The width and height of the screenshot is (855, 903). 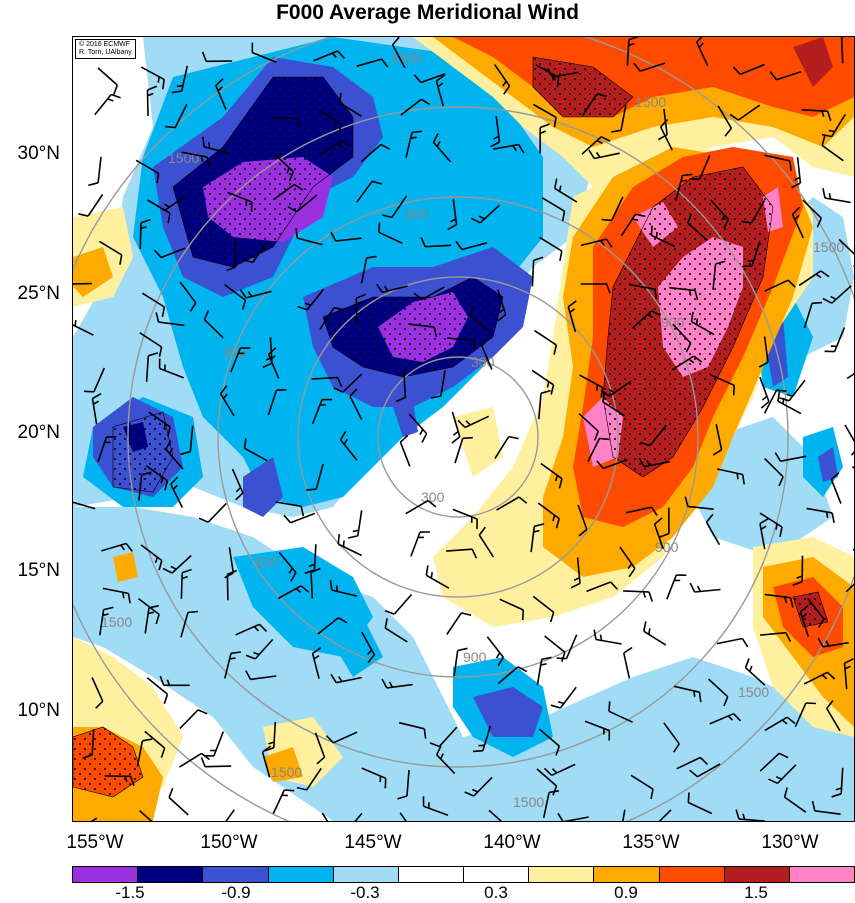 I want to click on lat-label-20n: 20°N, so click(x=30, y=433).